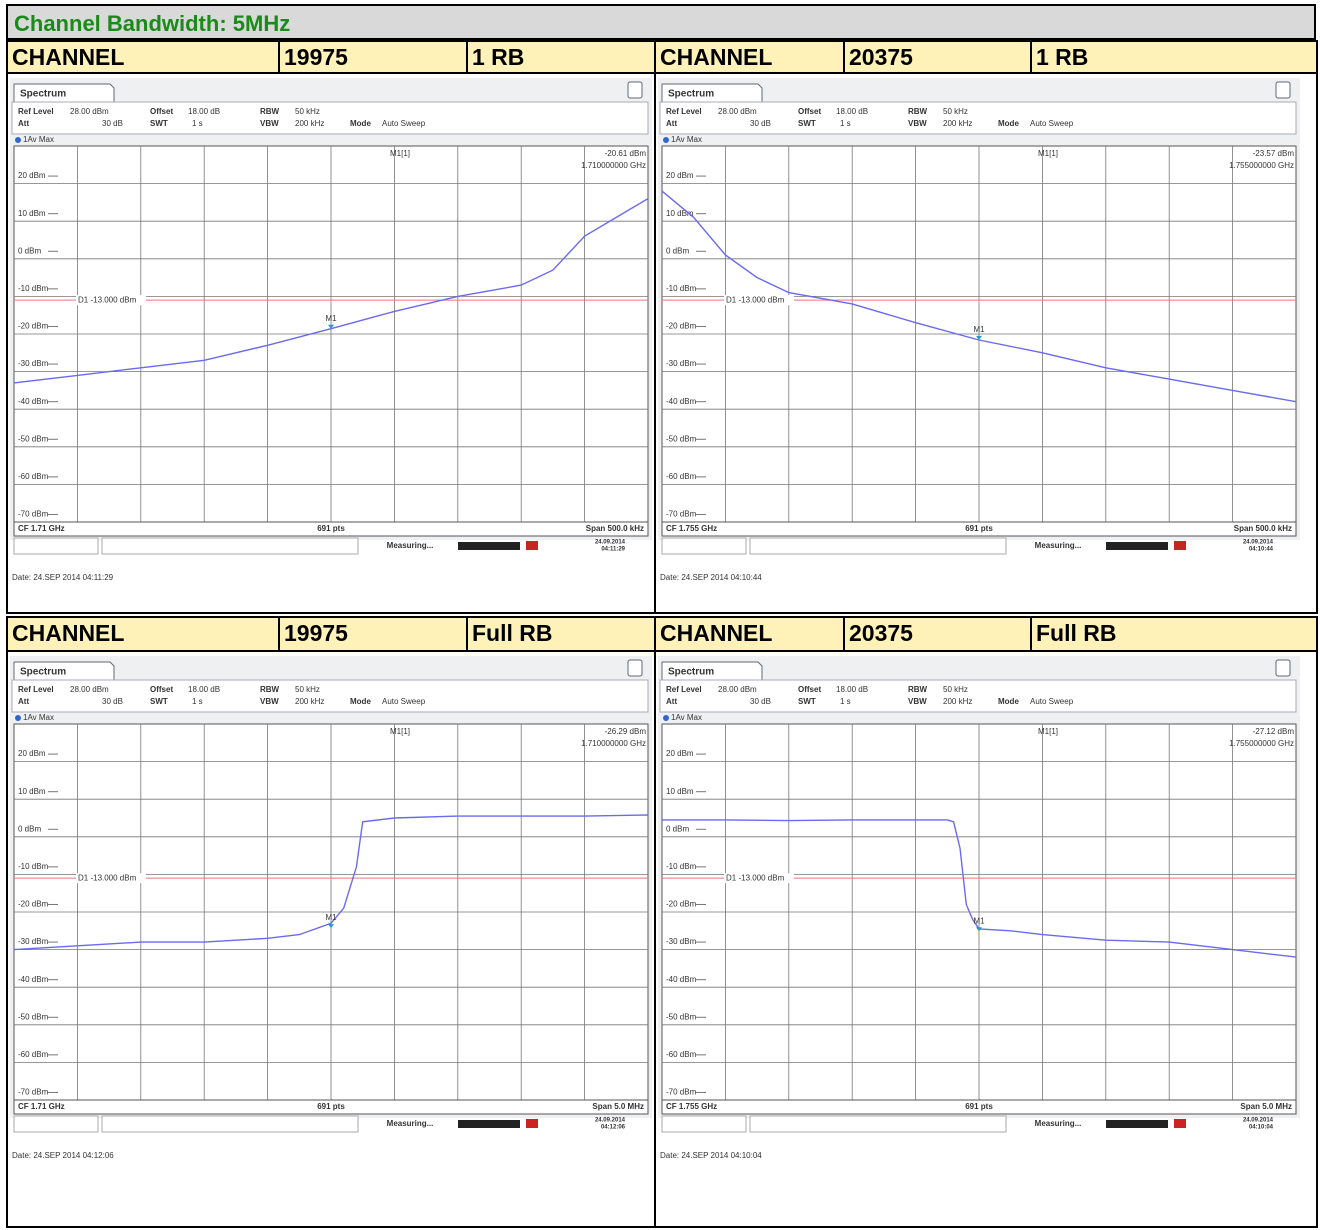  What do you see at coordinates (755, 299) in the screenshot?
I see `limit-label: D1 -13.000 dBm` at bounding box center [755, 299].